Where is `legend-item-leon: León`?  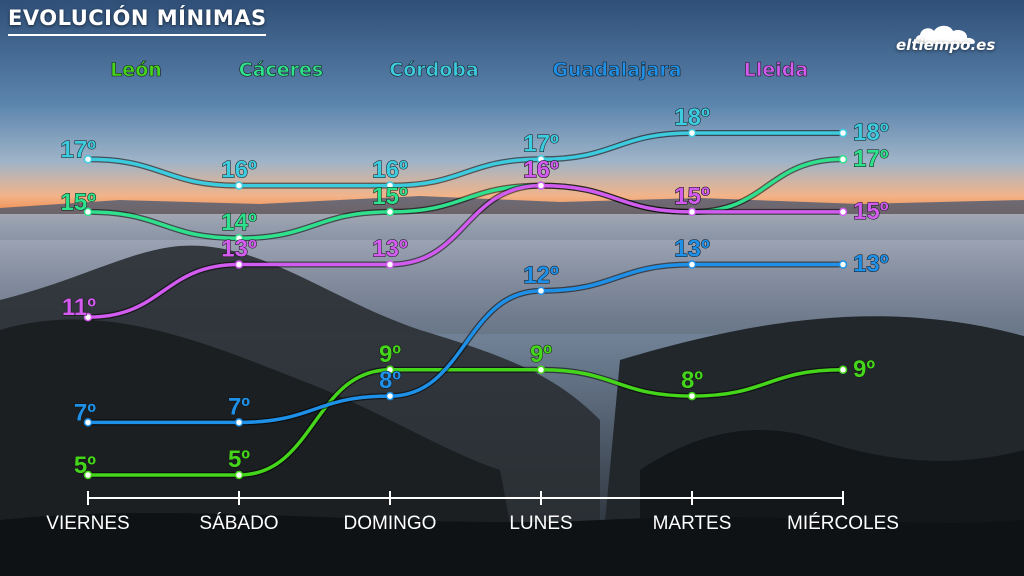 legend-item-leon: León is located at coordinates (136, 70).